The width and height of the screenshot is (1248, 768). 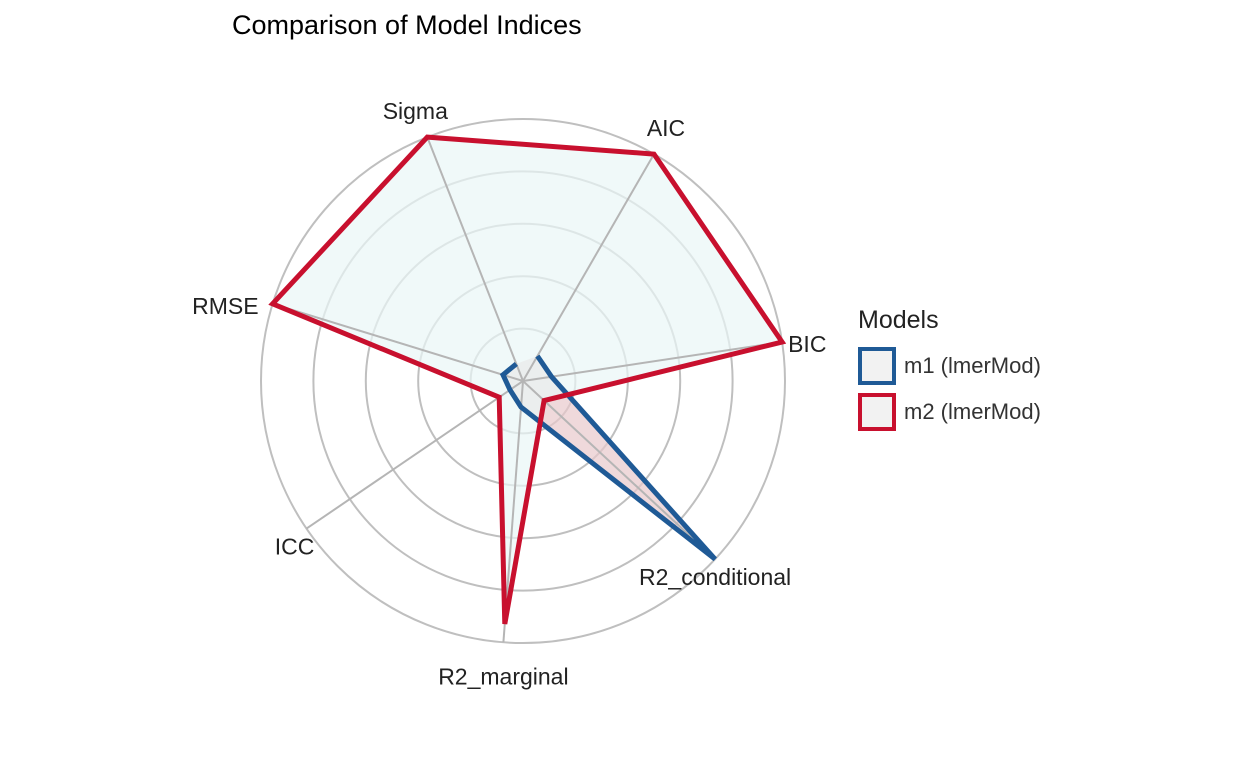 What do you see at coordinates (414, 455) in the screenshot?
I see `spoke-icc` at bounding box center [414, 455].